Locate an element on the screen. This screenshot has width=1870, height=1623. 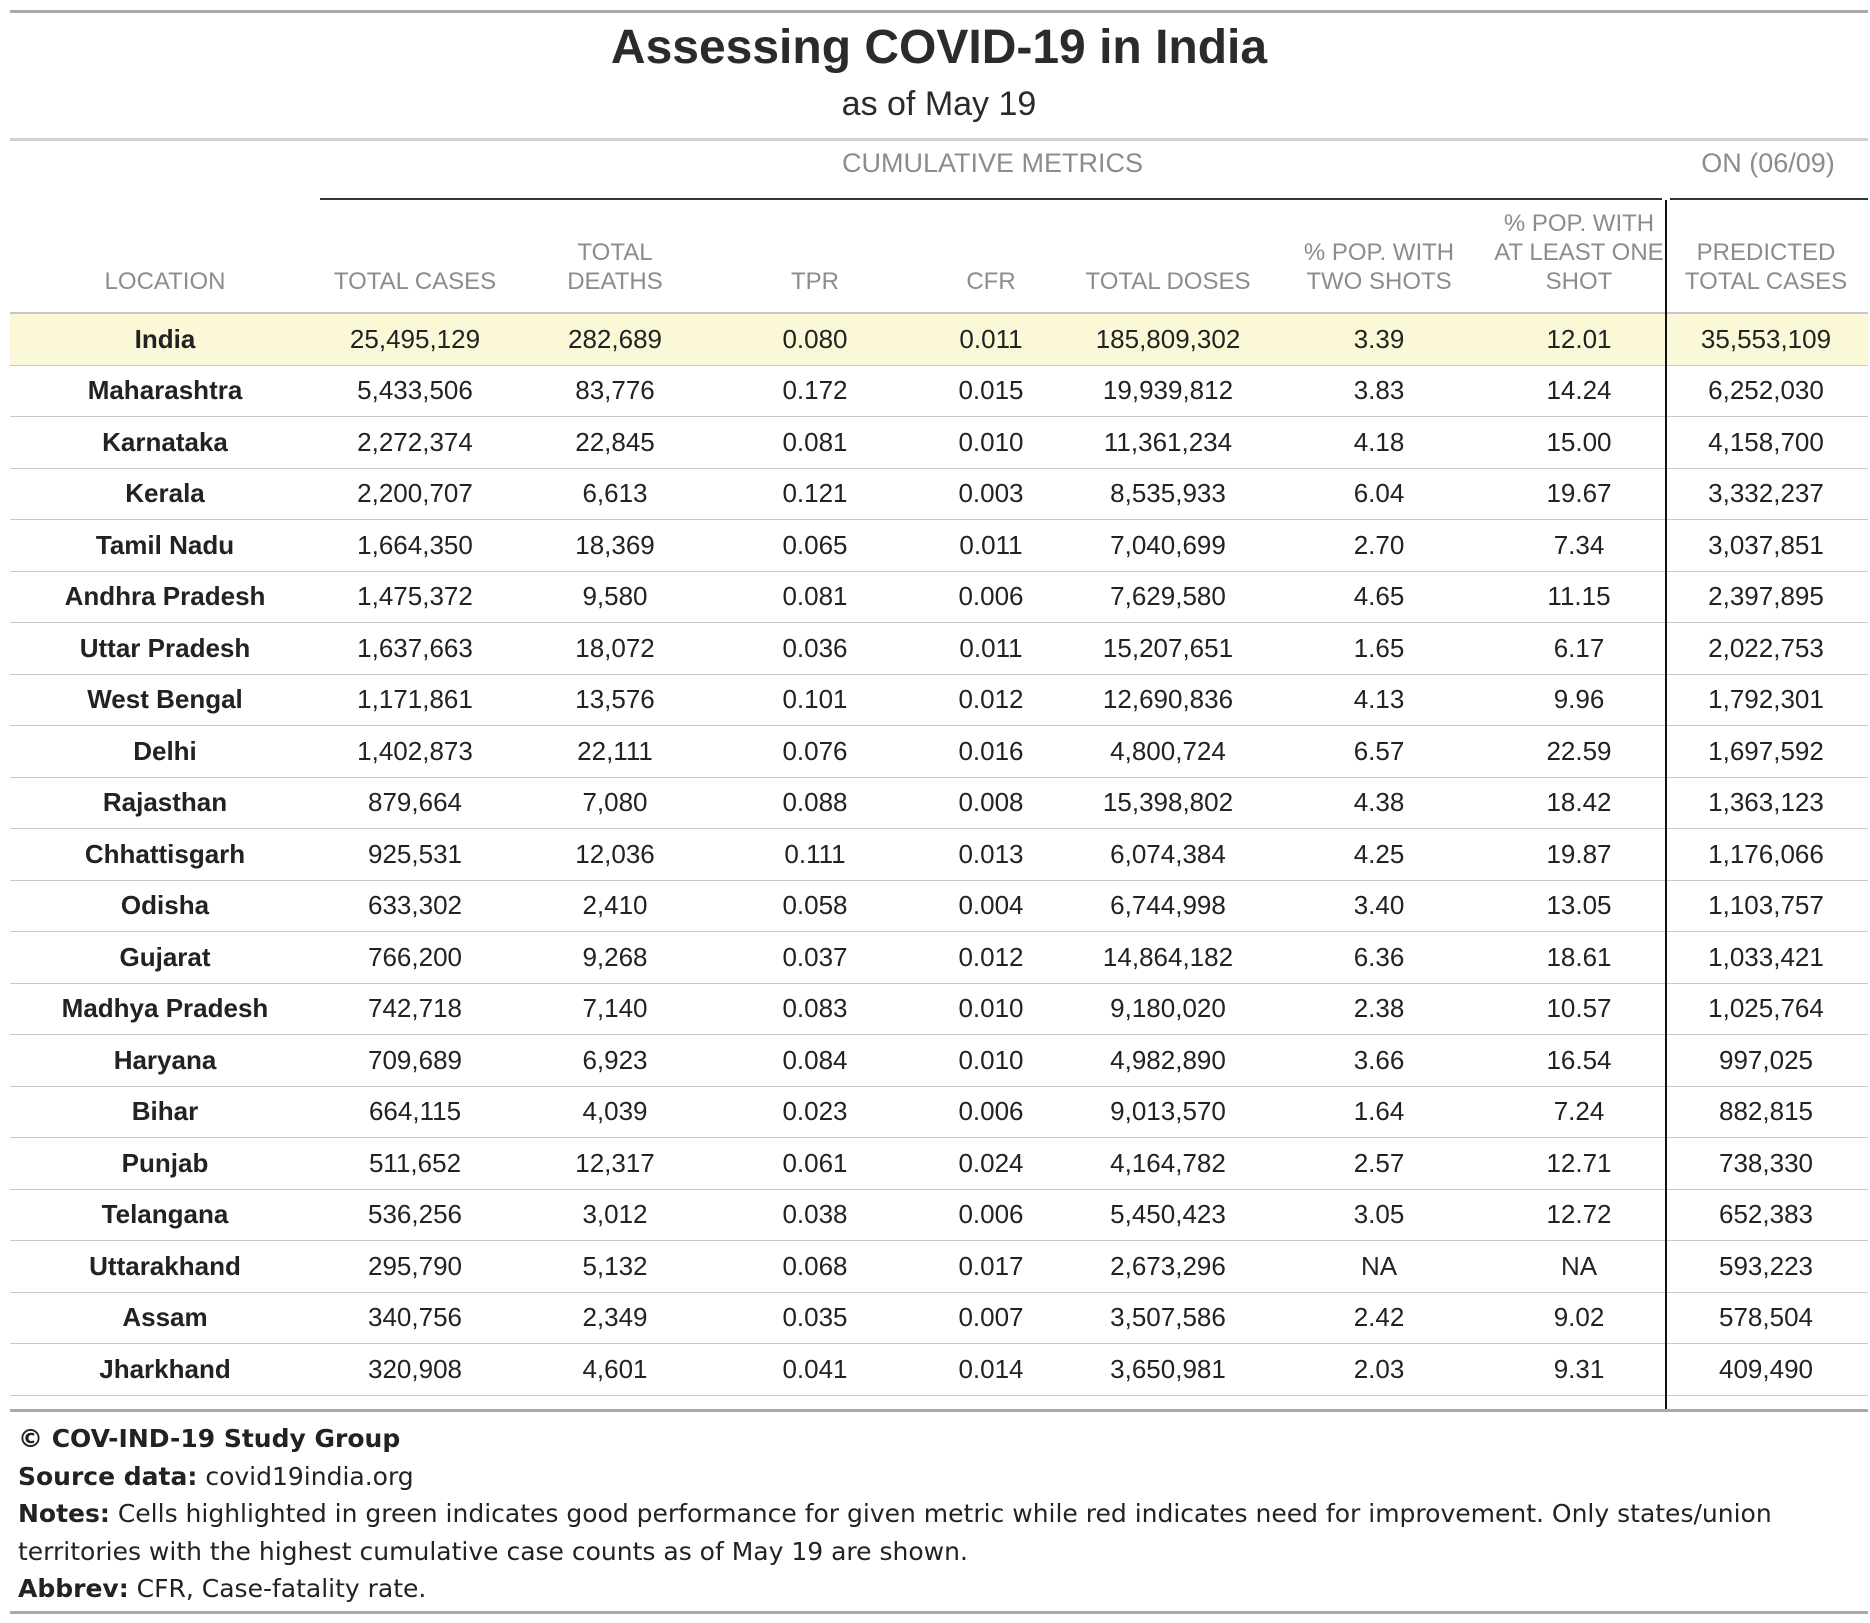
group-rule-cumulative is located at coordinates (991, 199).